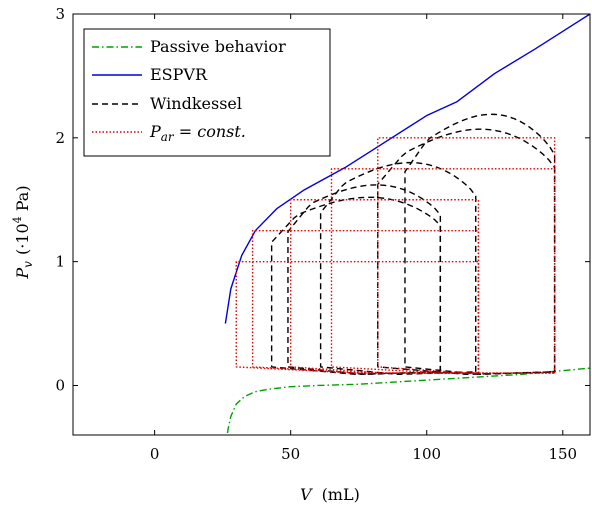  Describe the element at coordinates (306, 494) in the screenshot. I see `x-axis-var: V` at that location.